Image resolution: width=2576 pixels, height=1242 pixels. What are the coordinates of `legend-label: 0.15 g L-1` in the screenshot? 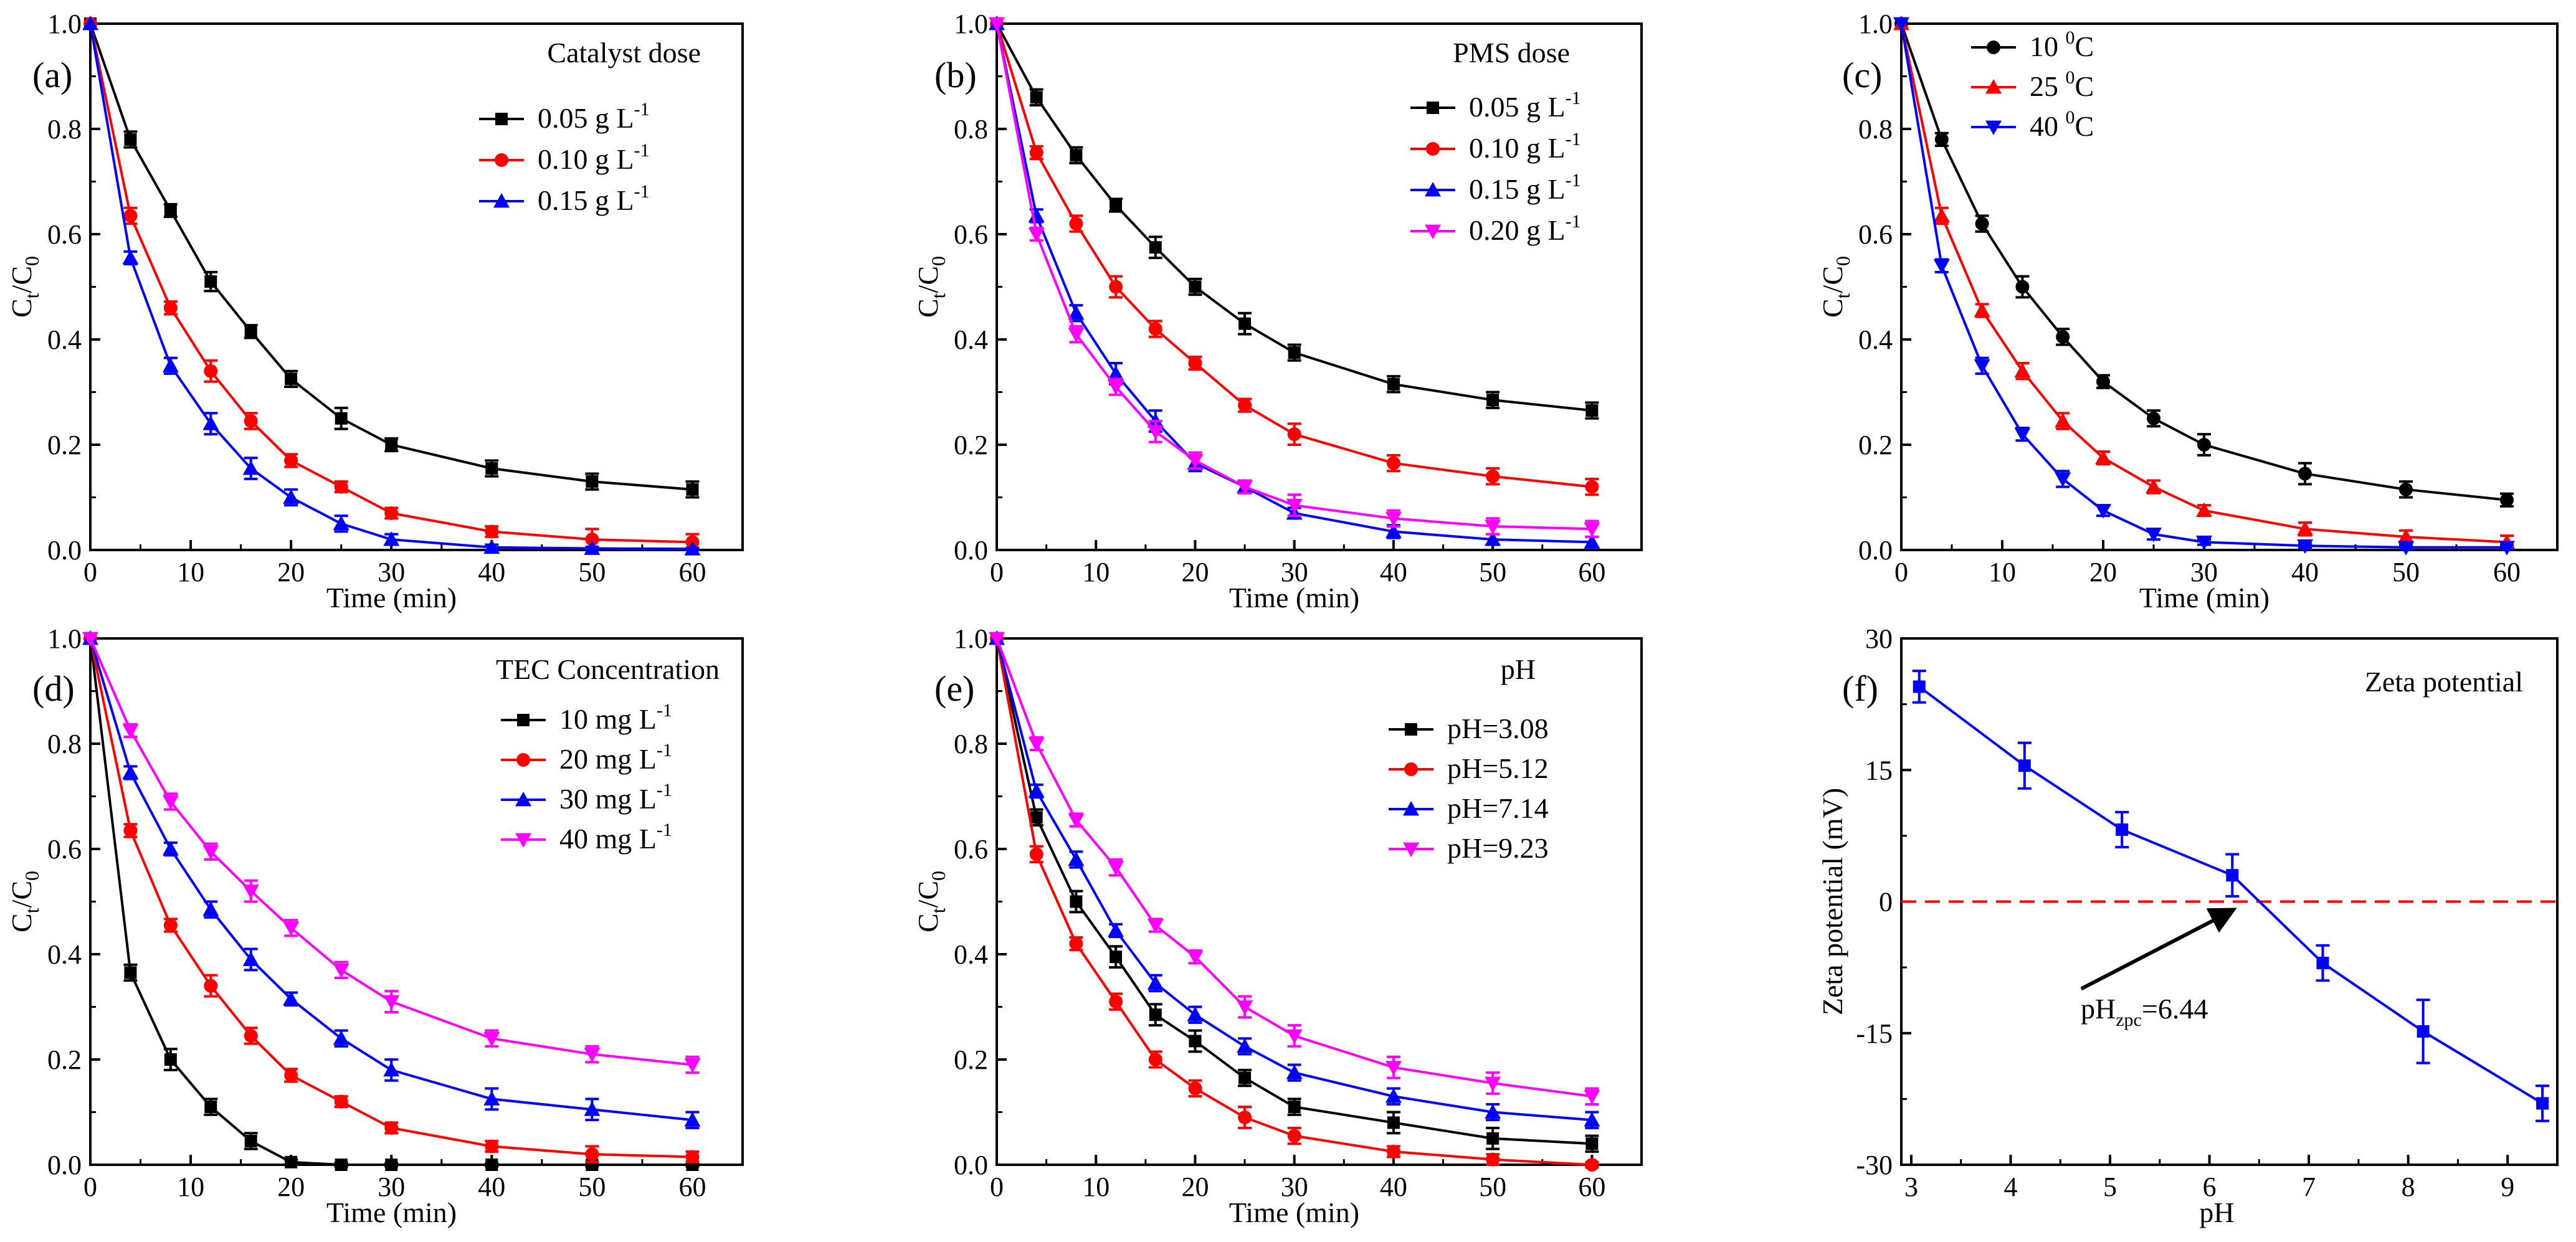 It's located at (594, 198).